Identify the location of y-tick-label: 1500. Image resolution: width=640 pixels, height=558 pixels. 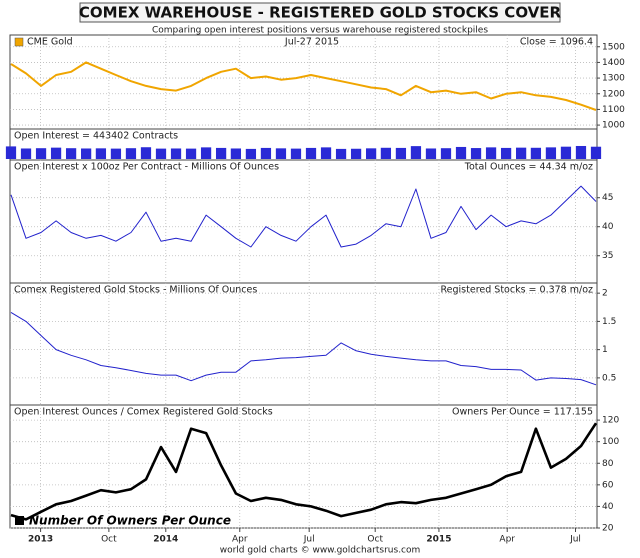
(613, 47).